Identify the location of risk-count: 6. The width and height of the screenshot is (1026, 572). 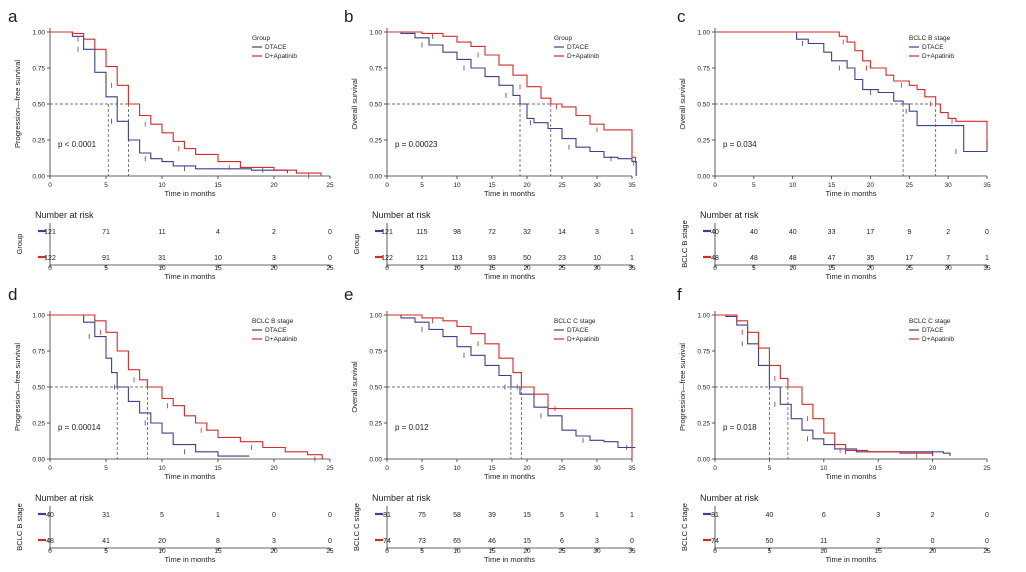
(824, 515).